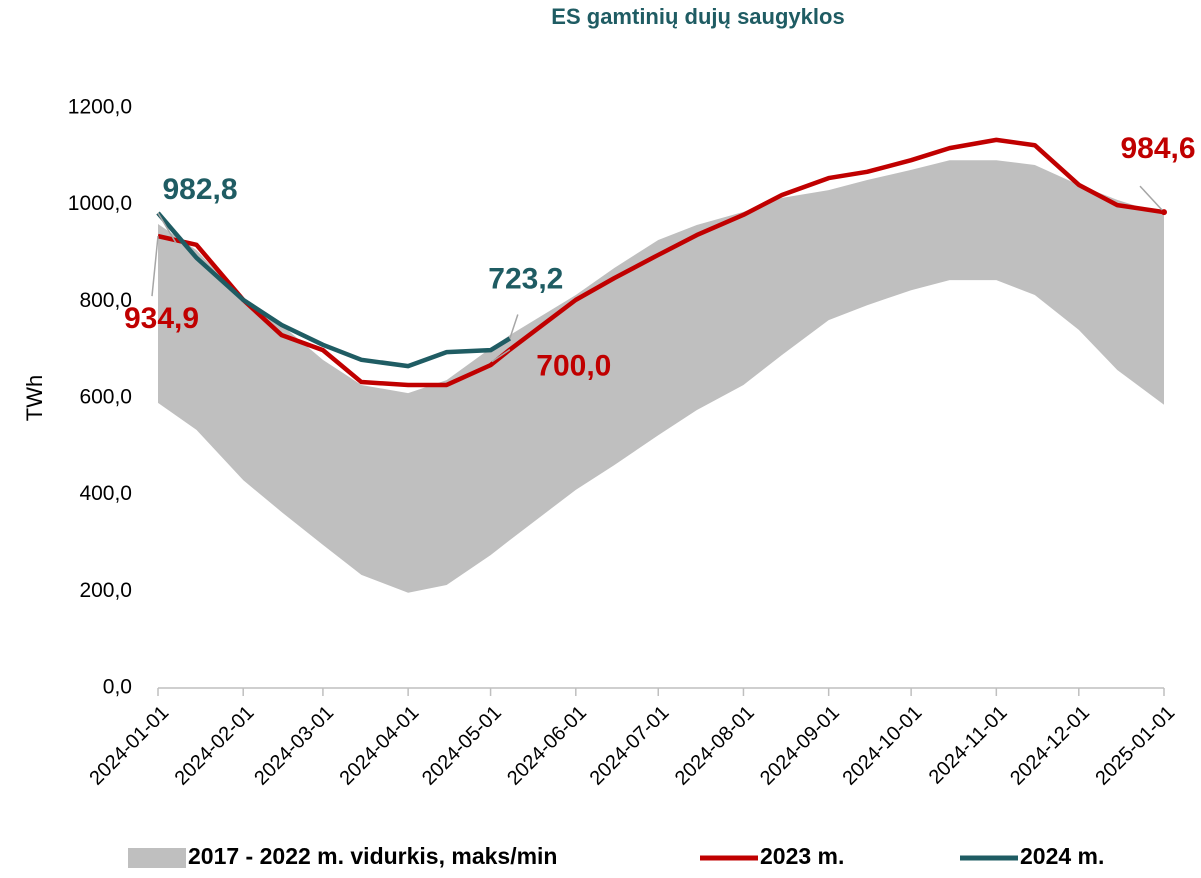  I want to click on x-tick-label: 2025-01-01, so click(1135, 746).